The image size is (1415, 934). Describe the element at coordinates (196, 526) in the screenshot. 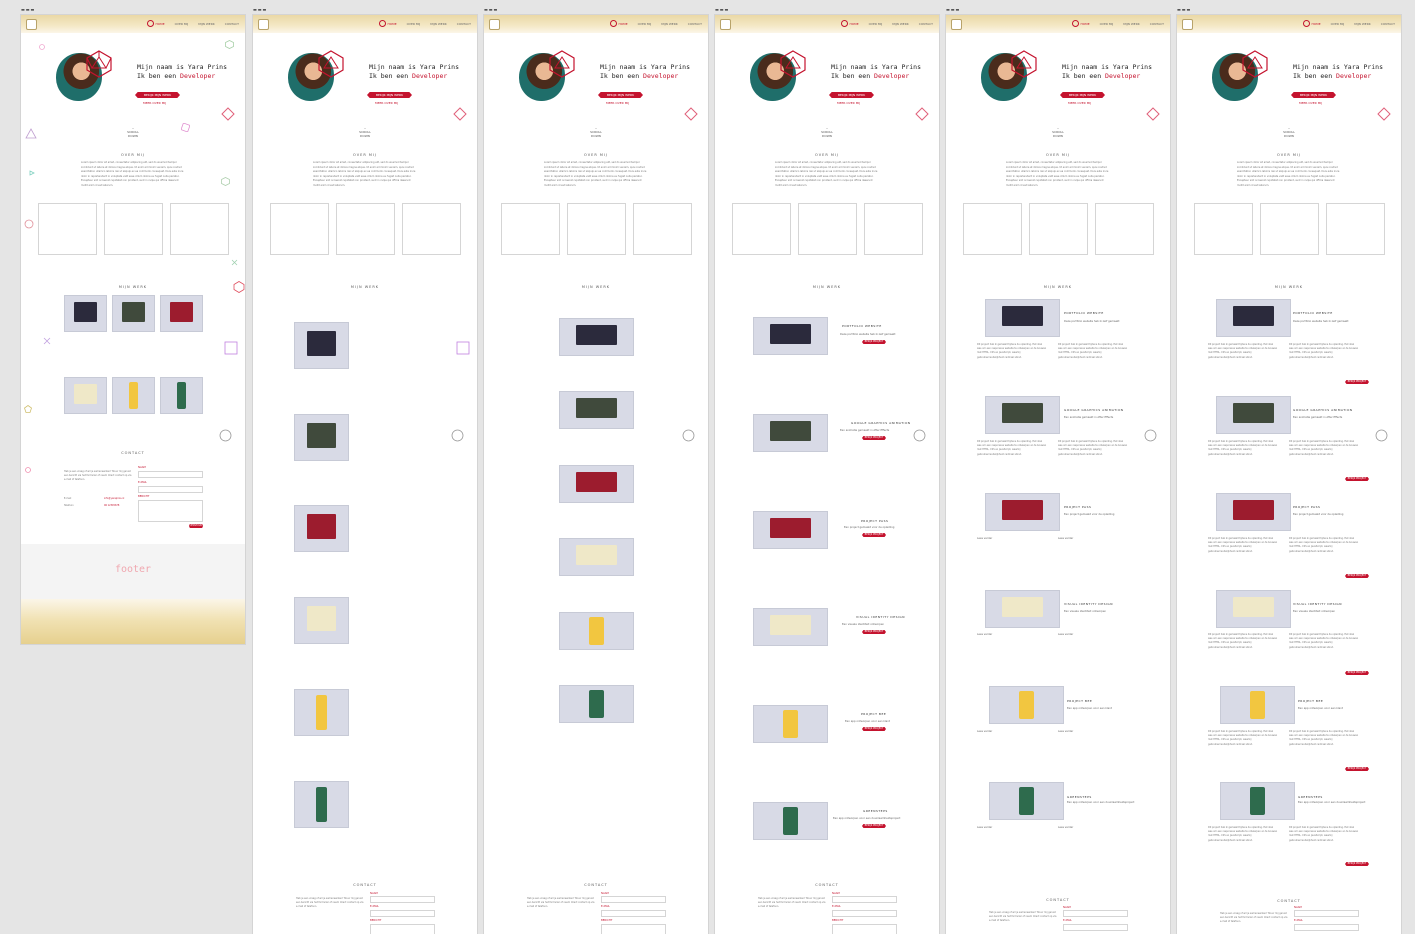

I see `send-button: VERSTUUR` at that location.